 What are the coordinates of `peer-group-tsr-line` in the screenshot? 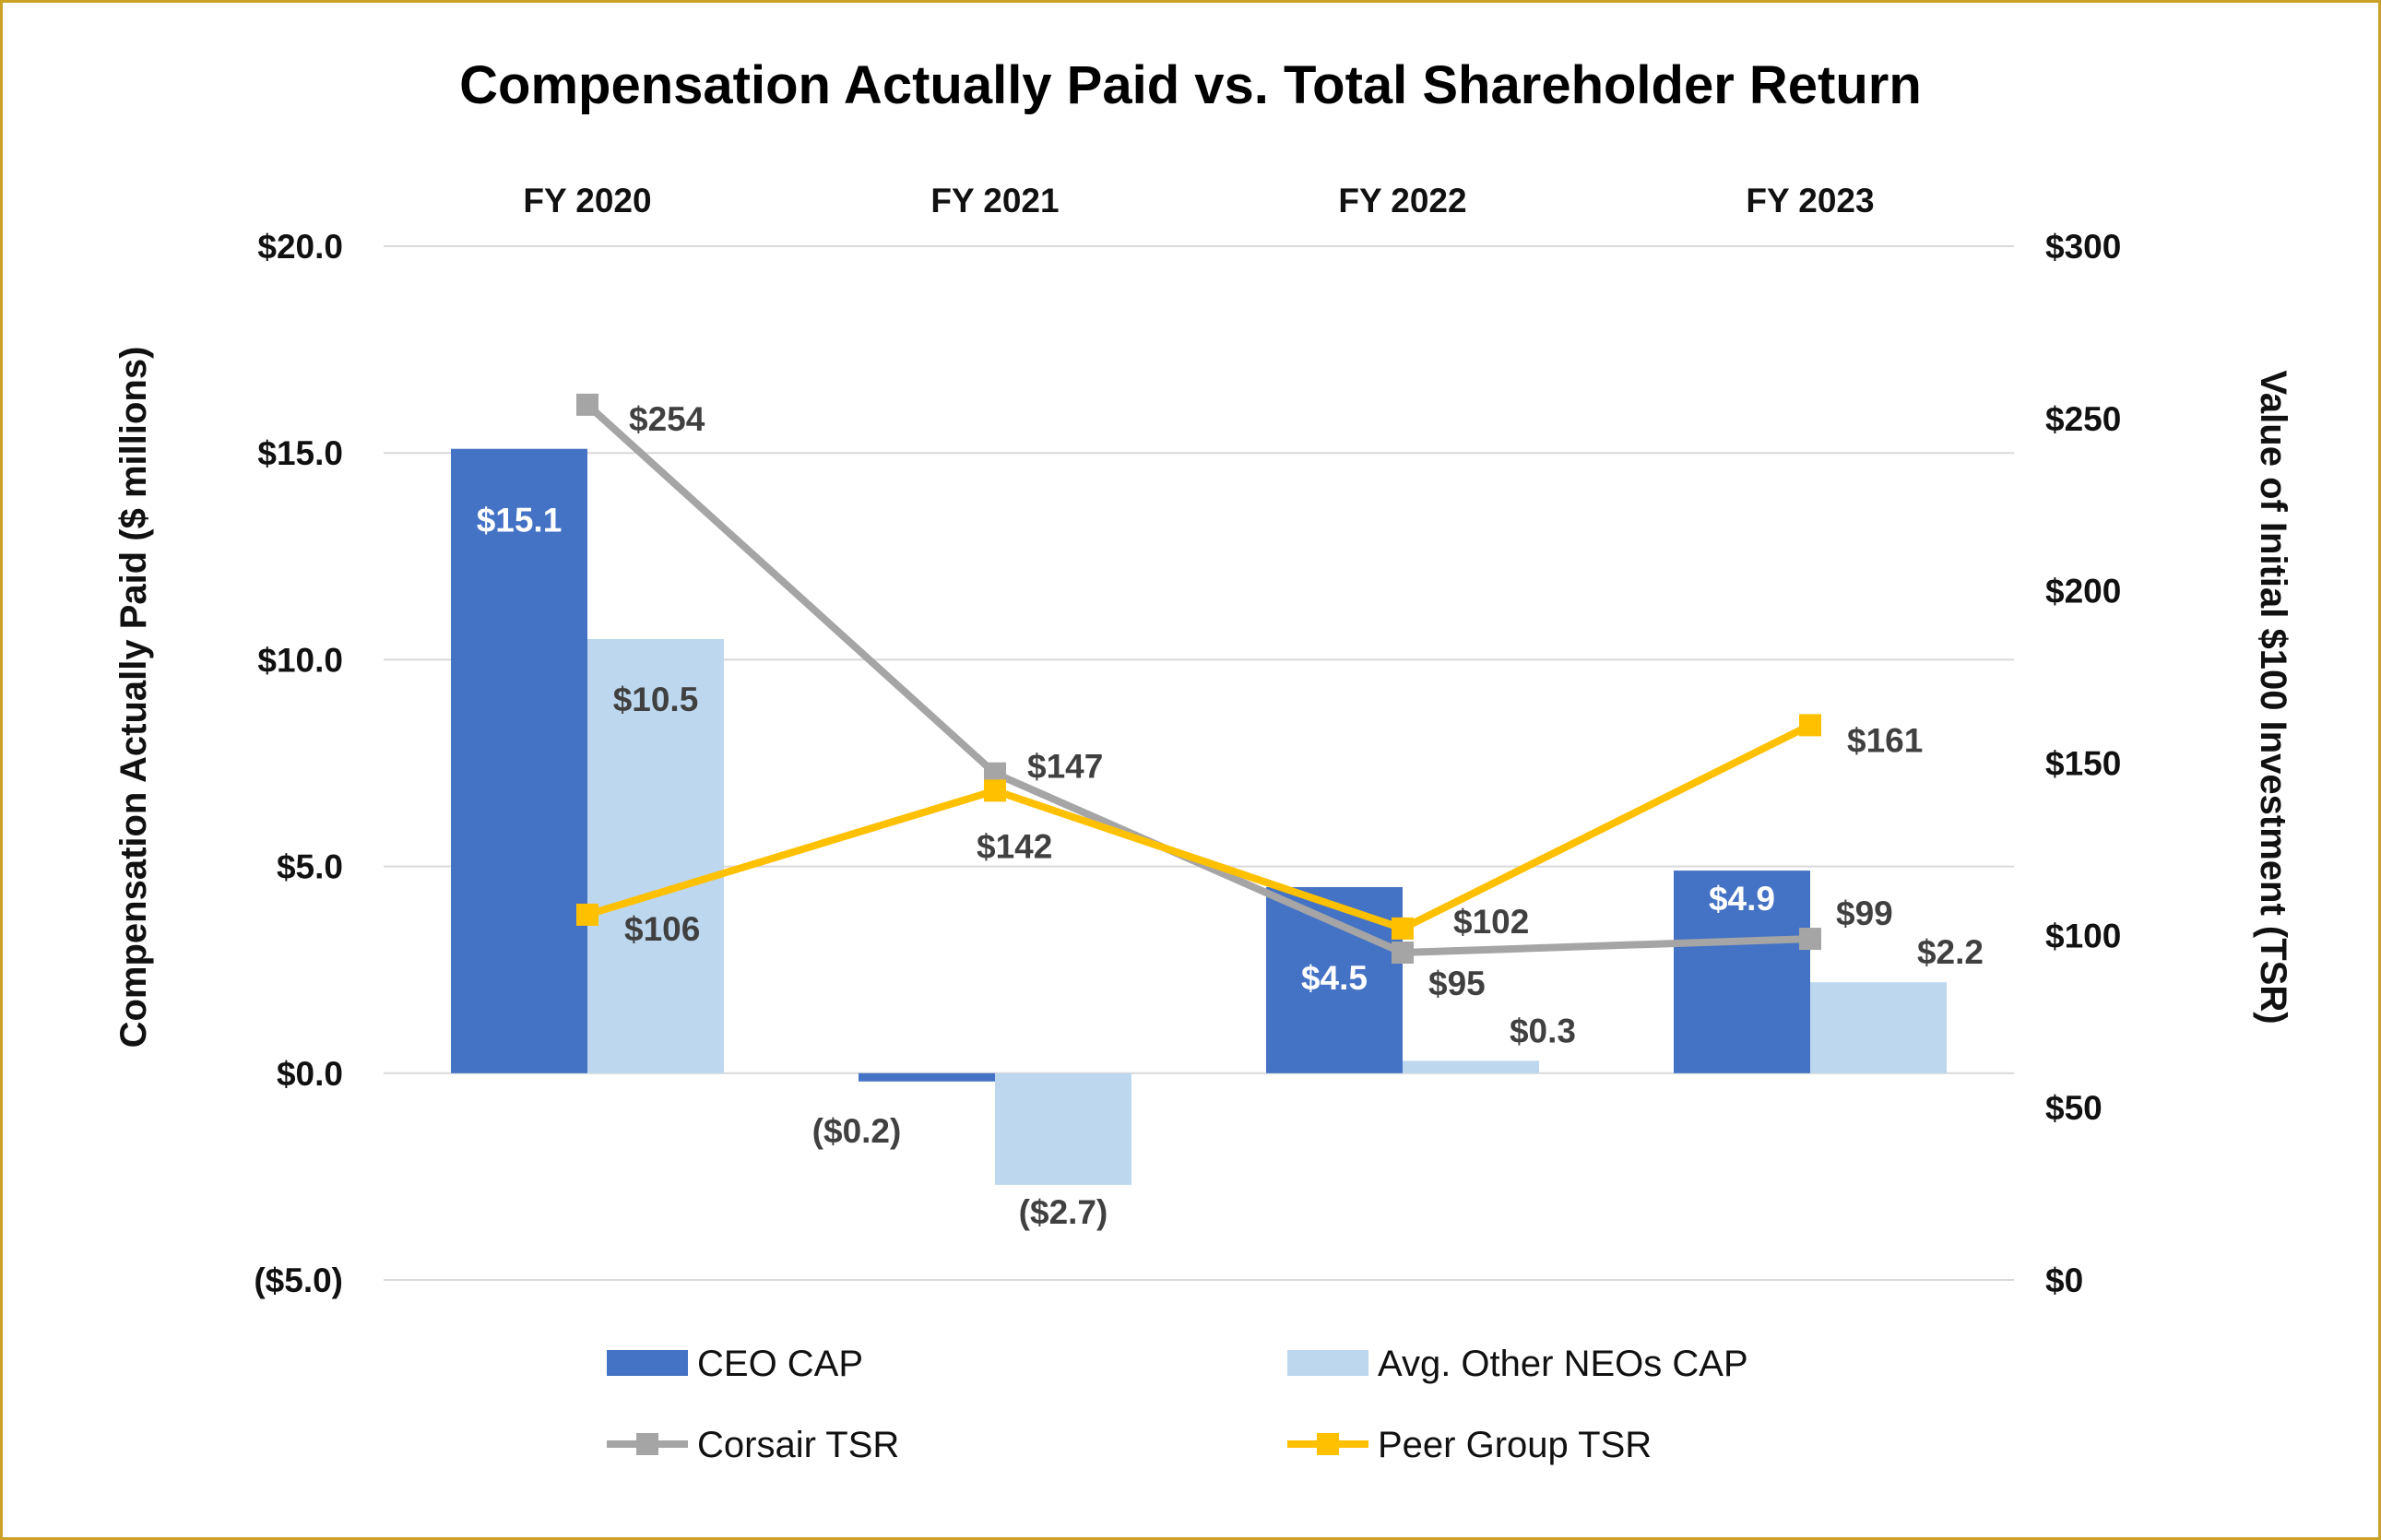 It's located at (1199, 827).